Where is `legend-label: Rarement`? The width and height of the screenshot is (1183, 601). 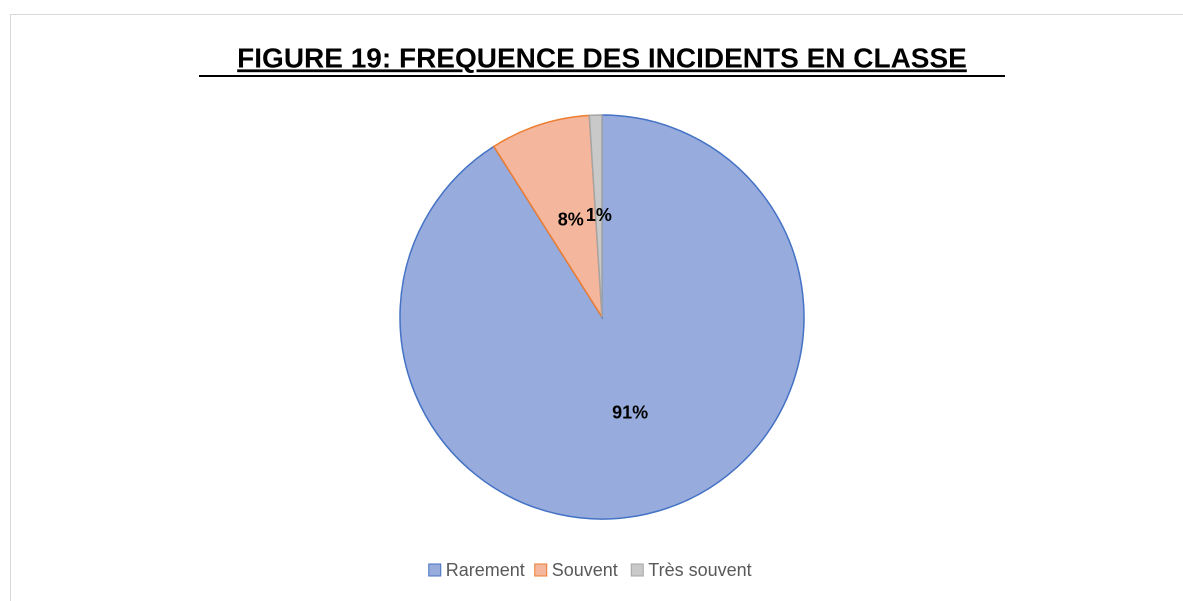 legend-label: Rarement is located at coordinates (485, 570).